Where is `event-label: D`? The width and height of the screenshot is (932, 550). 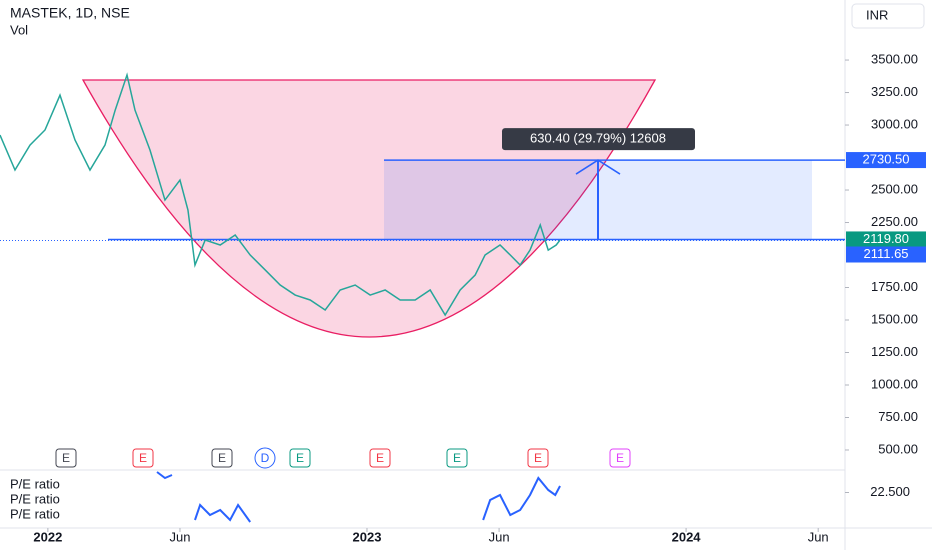
event-label: D is located at coordinates (265, 458).